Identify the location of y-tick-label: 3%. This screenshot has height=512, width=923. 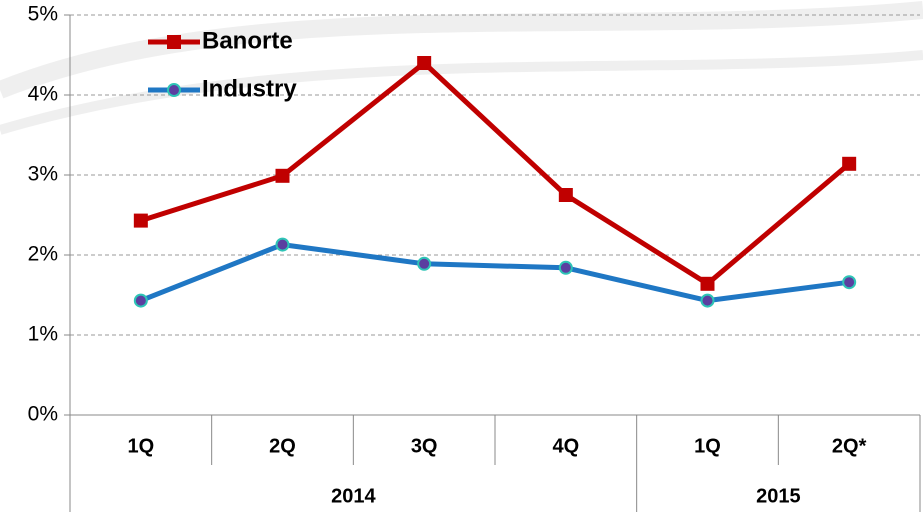
(43, 174).